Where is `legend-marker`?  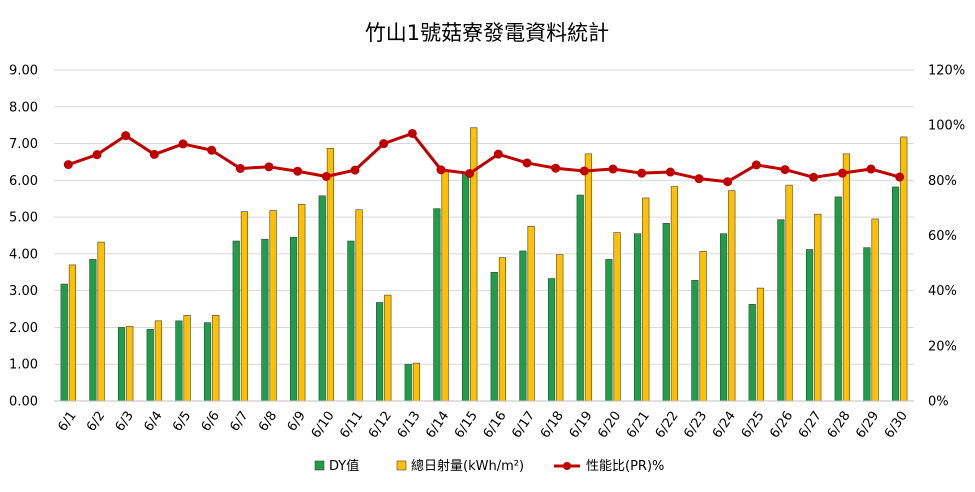
legend-marker is located at coordinates (567, 466).